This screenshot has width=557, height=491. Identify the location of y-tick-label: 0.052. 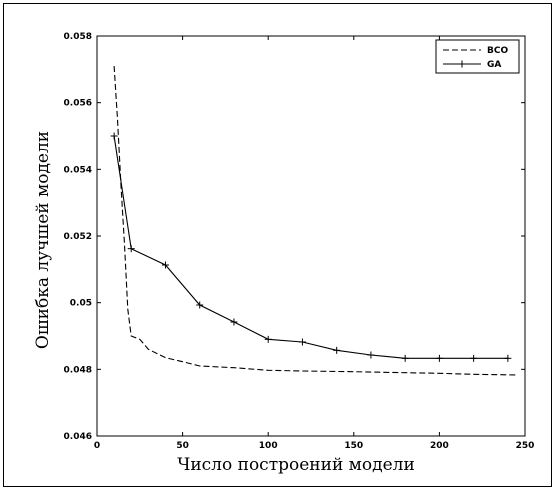
(78, 237).